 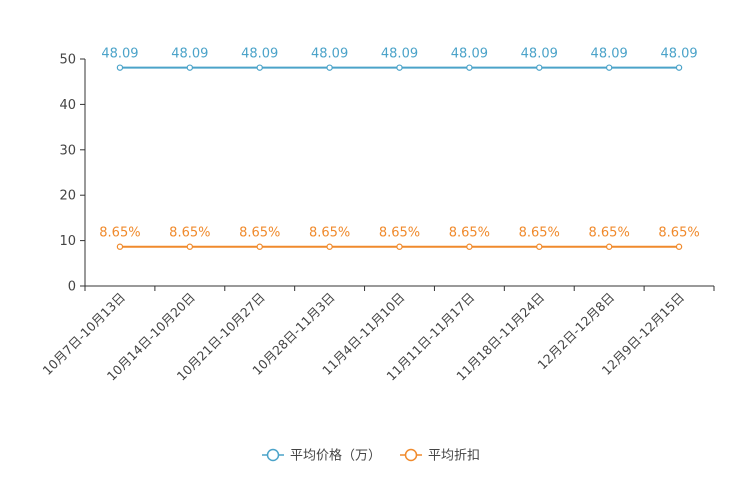 I want to click on y-tick-label: 30, so click(x=67, y=150).